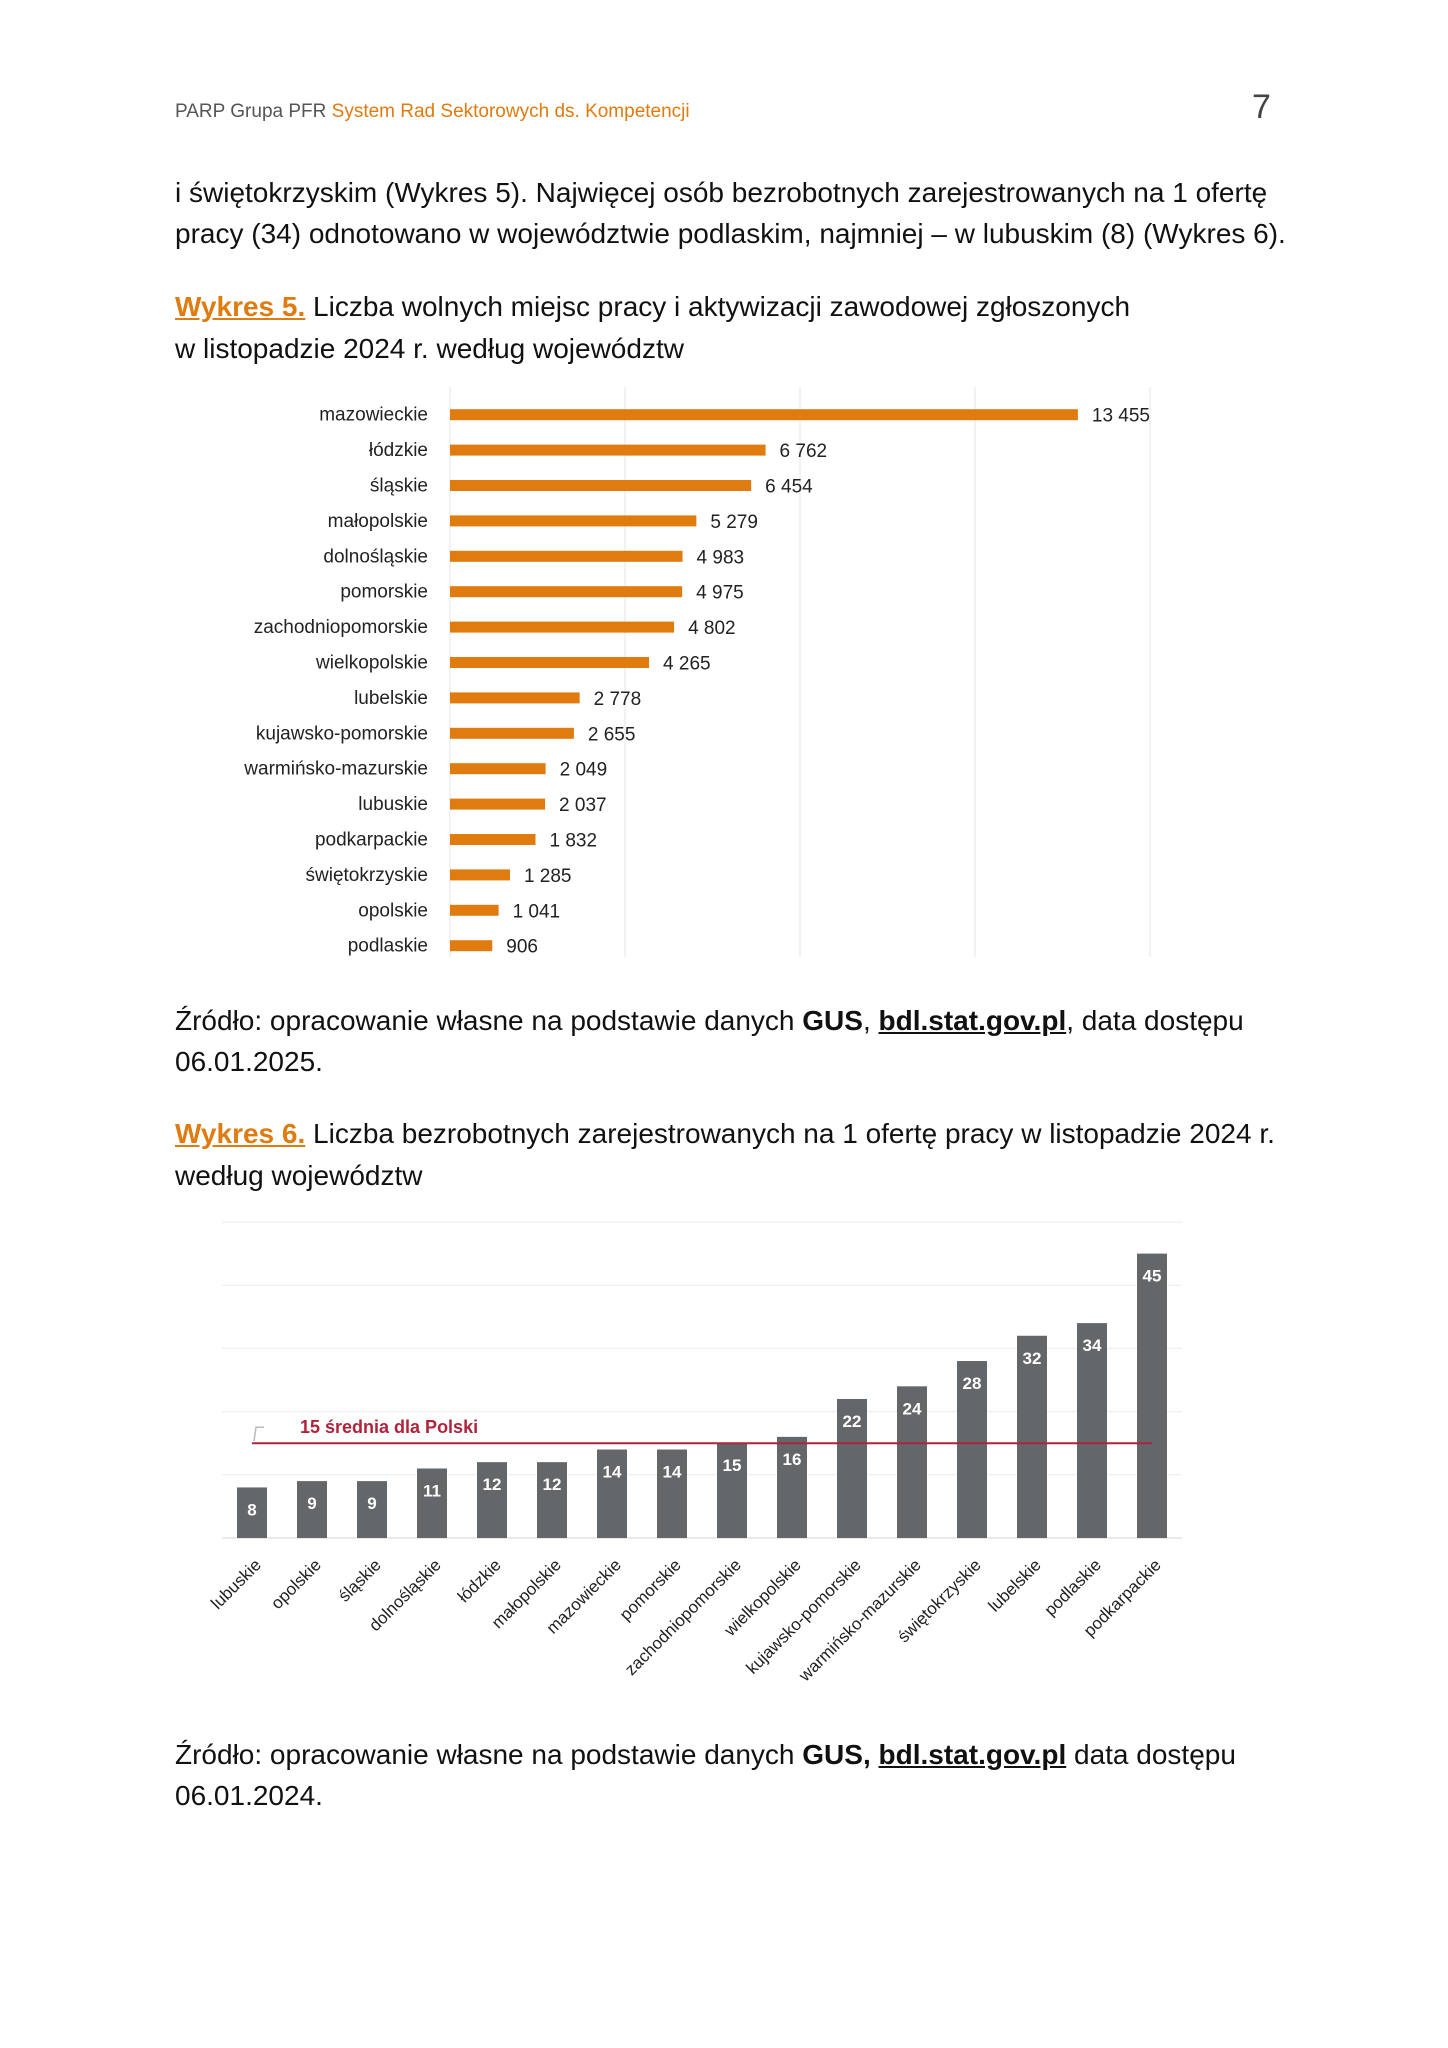  What do you see at coordinates (371, 663) in the screenshot?
I see `category-label: wielkopolskie` at bounding box center [371, 663].